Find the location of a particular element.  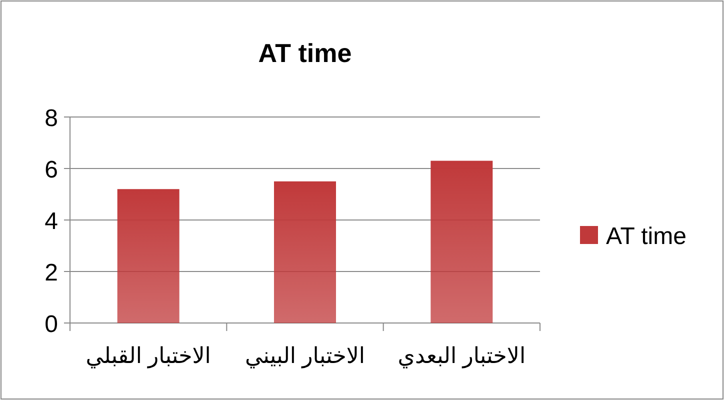

y-tick-label: 4 is located at coordinates (51, 221).